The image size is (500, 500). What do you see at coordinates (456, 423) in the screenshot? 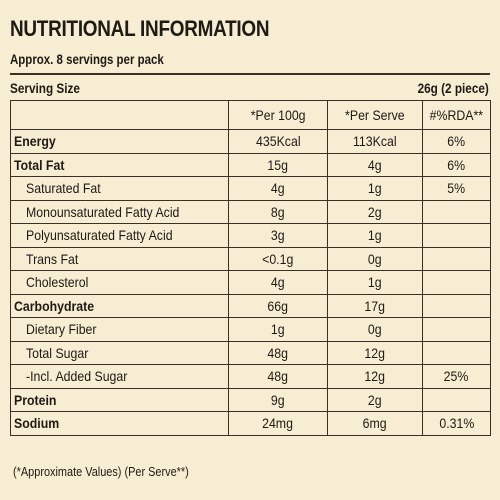
I see `value-rda-cell: 0.31%` at bounding box center [456, 423].